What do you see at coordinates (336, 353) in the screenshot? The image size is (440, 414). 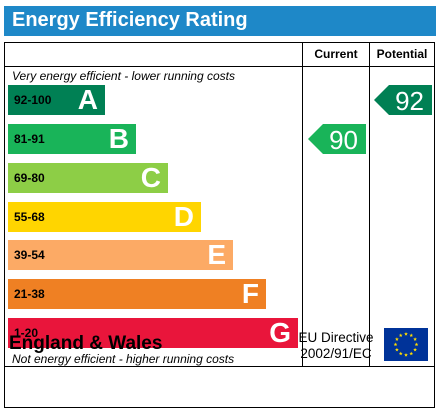 I see `eu-directive-line2: 2002/91/EC` at bounding box center [336, 353].